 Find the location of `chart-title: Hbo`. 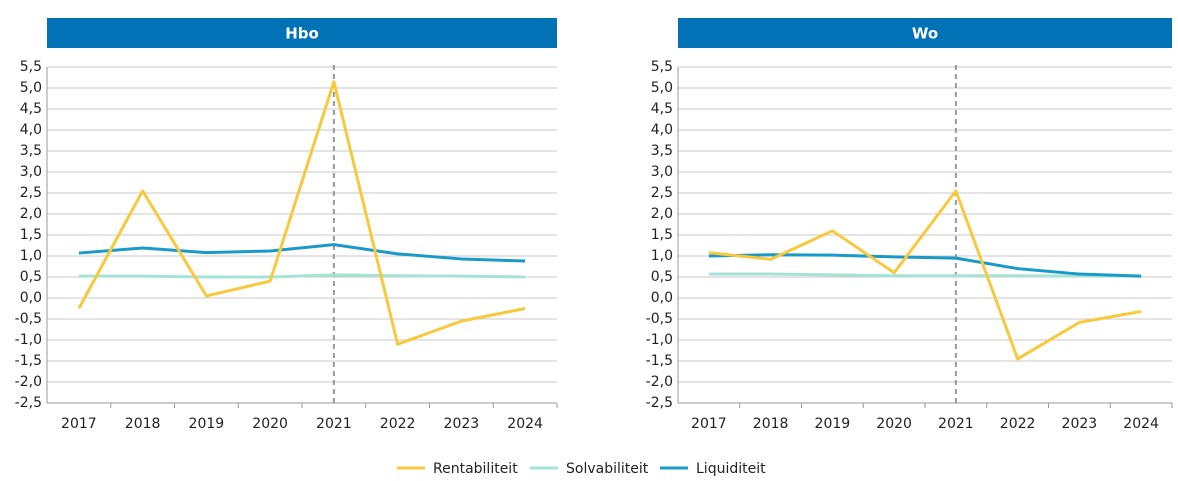

chart-title: Hbo is located at coordinates (302, 34).